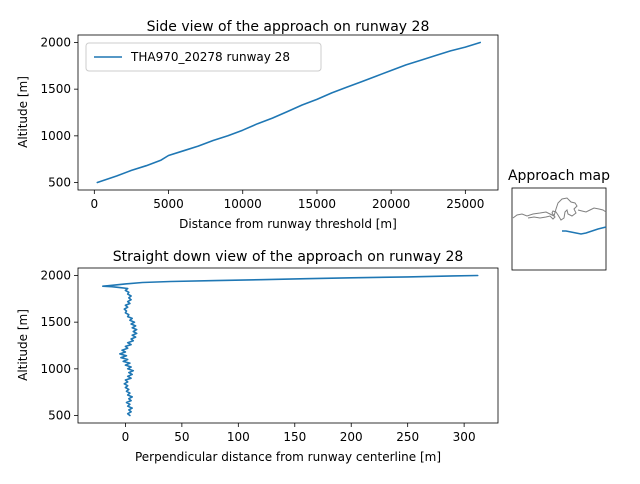 This screenshot has width=640, height=484. I want to click on side-view-x-tick-label: 25000, so click(465, 204).